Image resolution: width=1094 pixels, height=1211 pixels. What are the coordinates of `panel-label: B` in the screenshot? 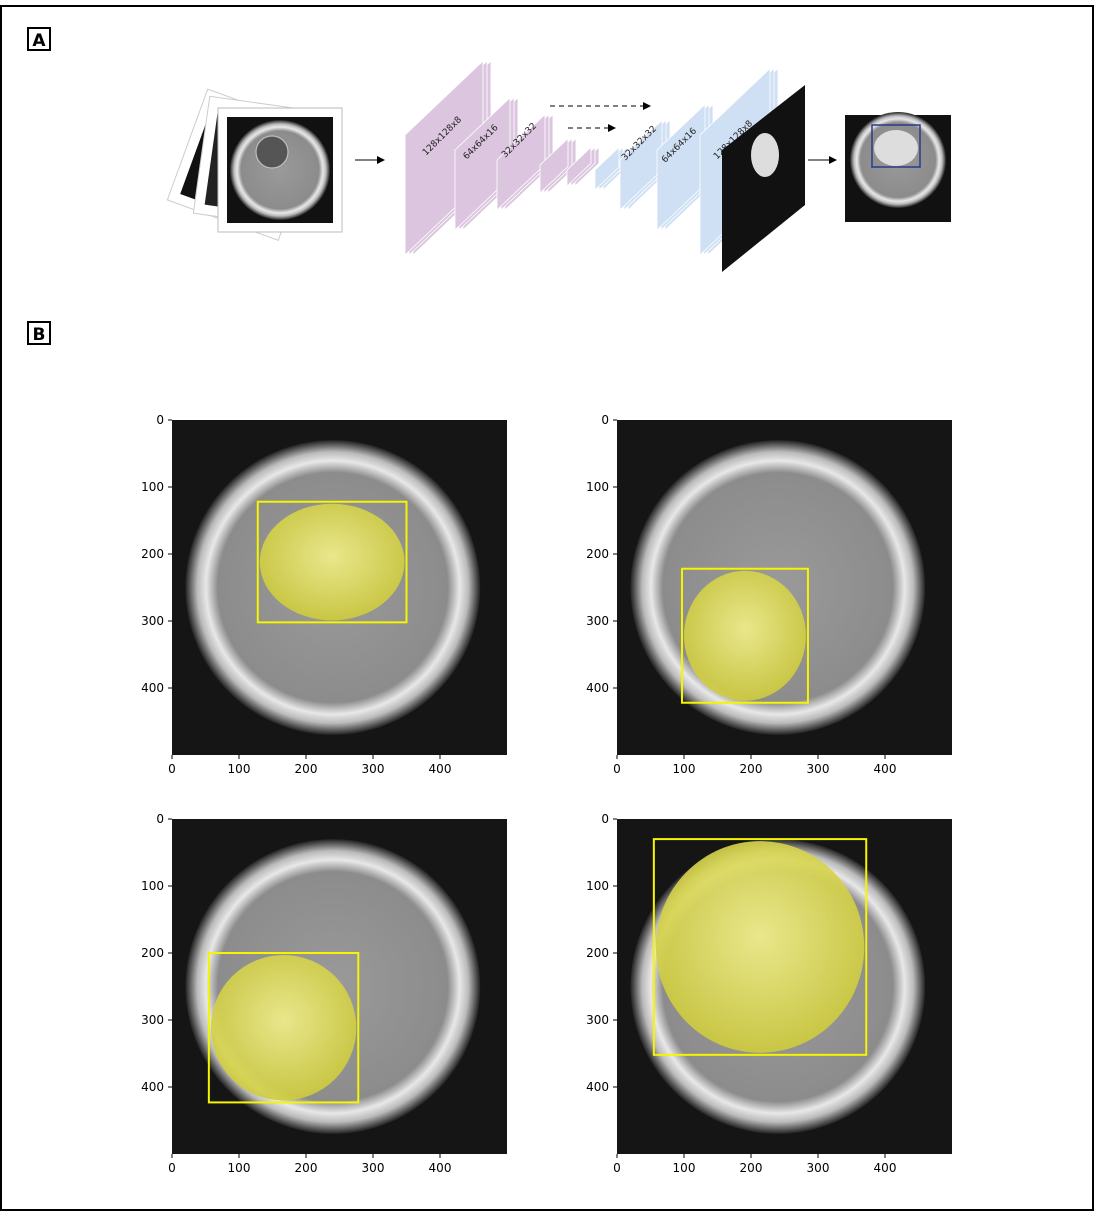 It's located at (39, 335).